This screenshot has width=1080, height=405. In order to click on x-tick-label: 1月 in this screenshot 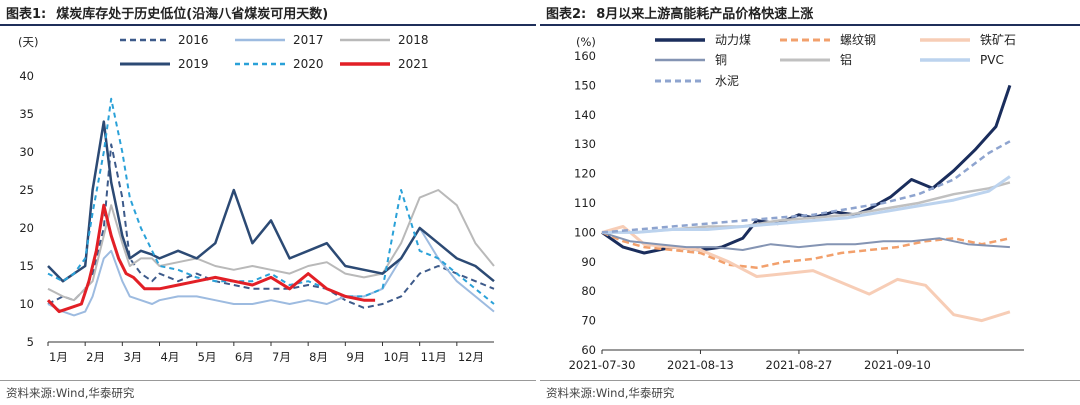, I will do `click(58, 357)`.